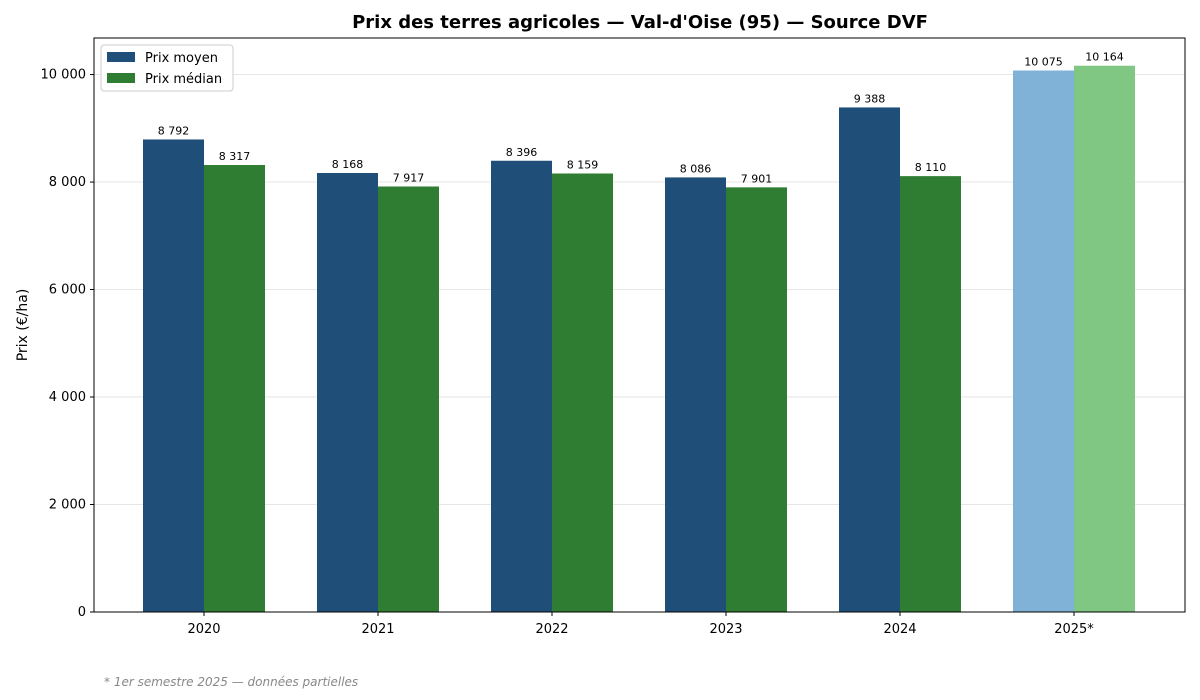 This screenshot has height=700, width=1200. I want to click on data-label: 10 075, so click(1043, 62).